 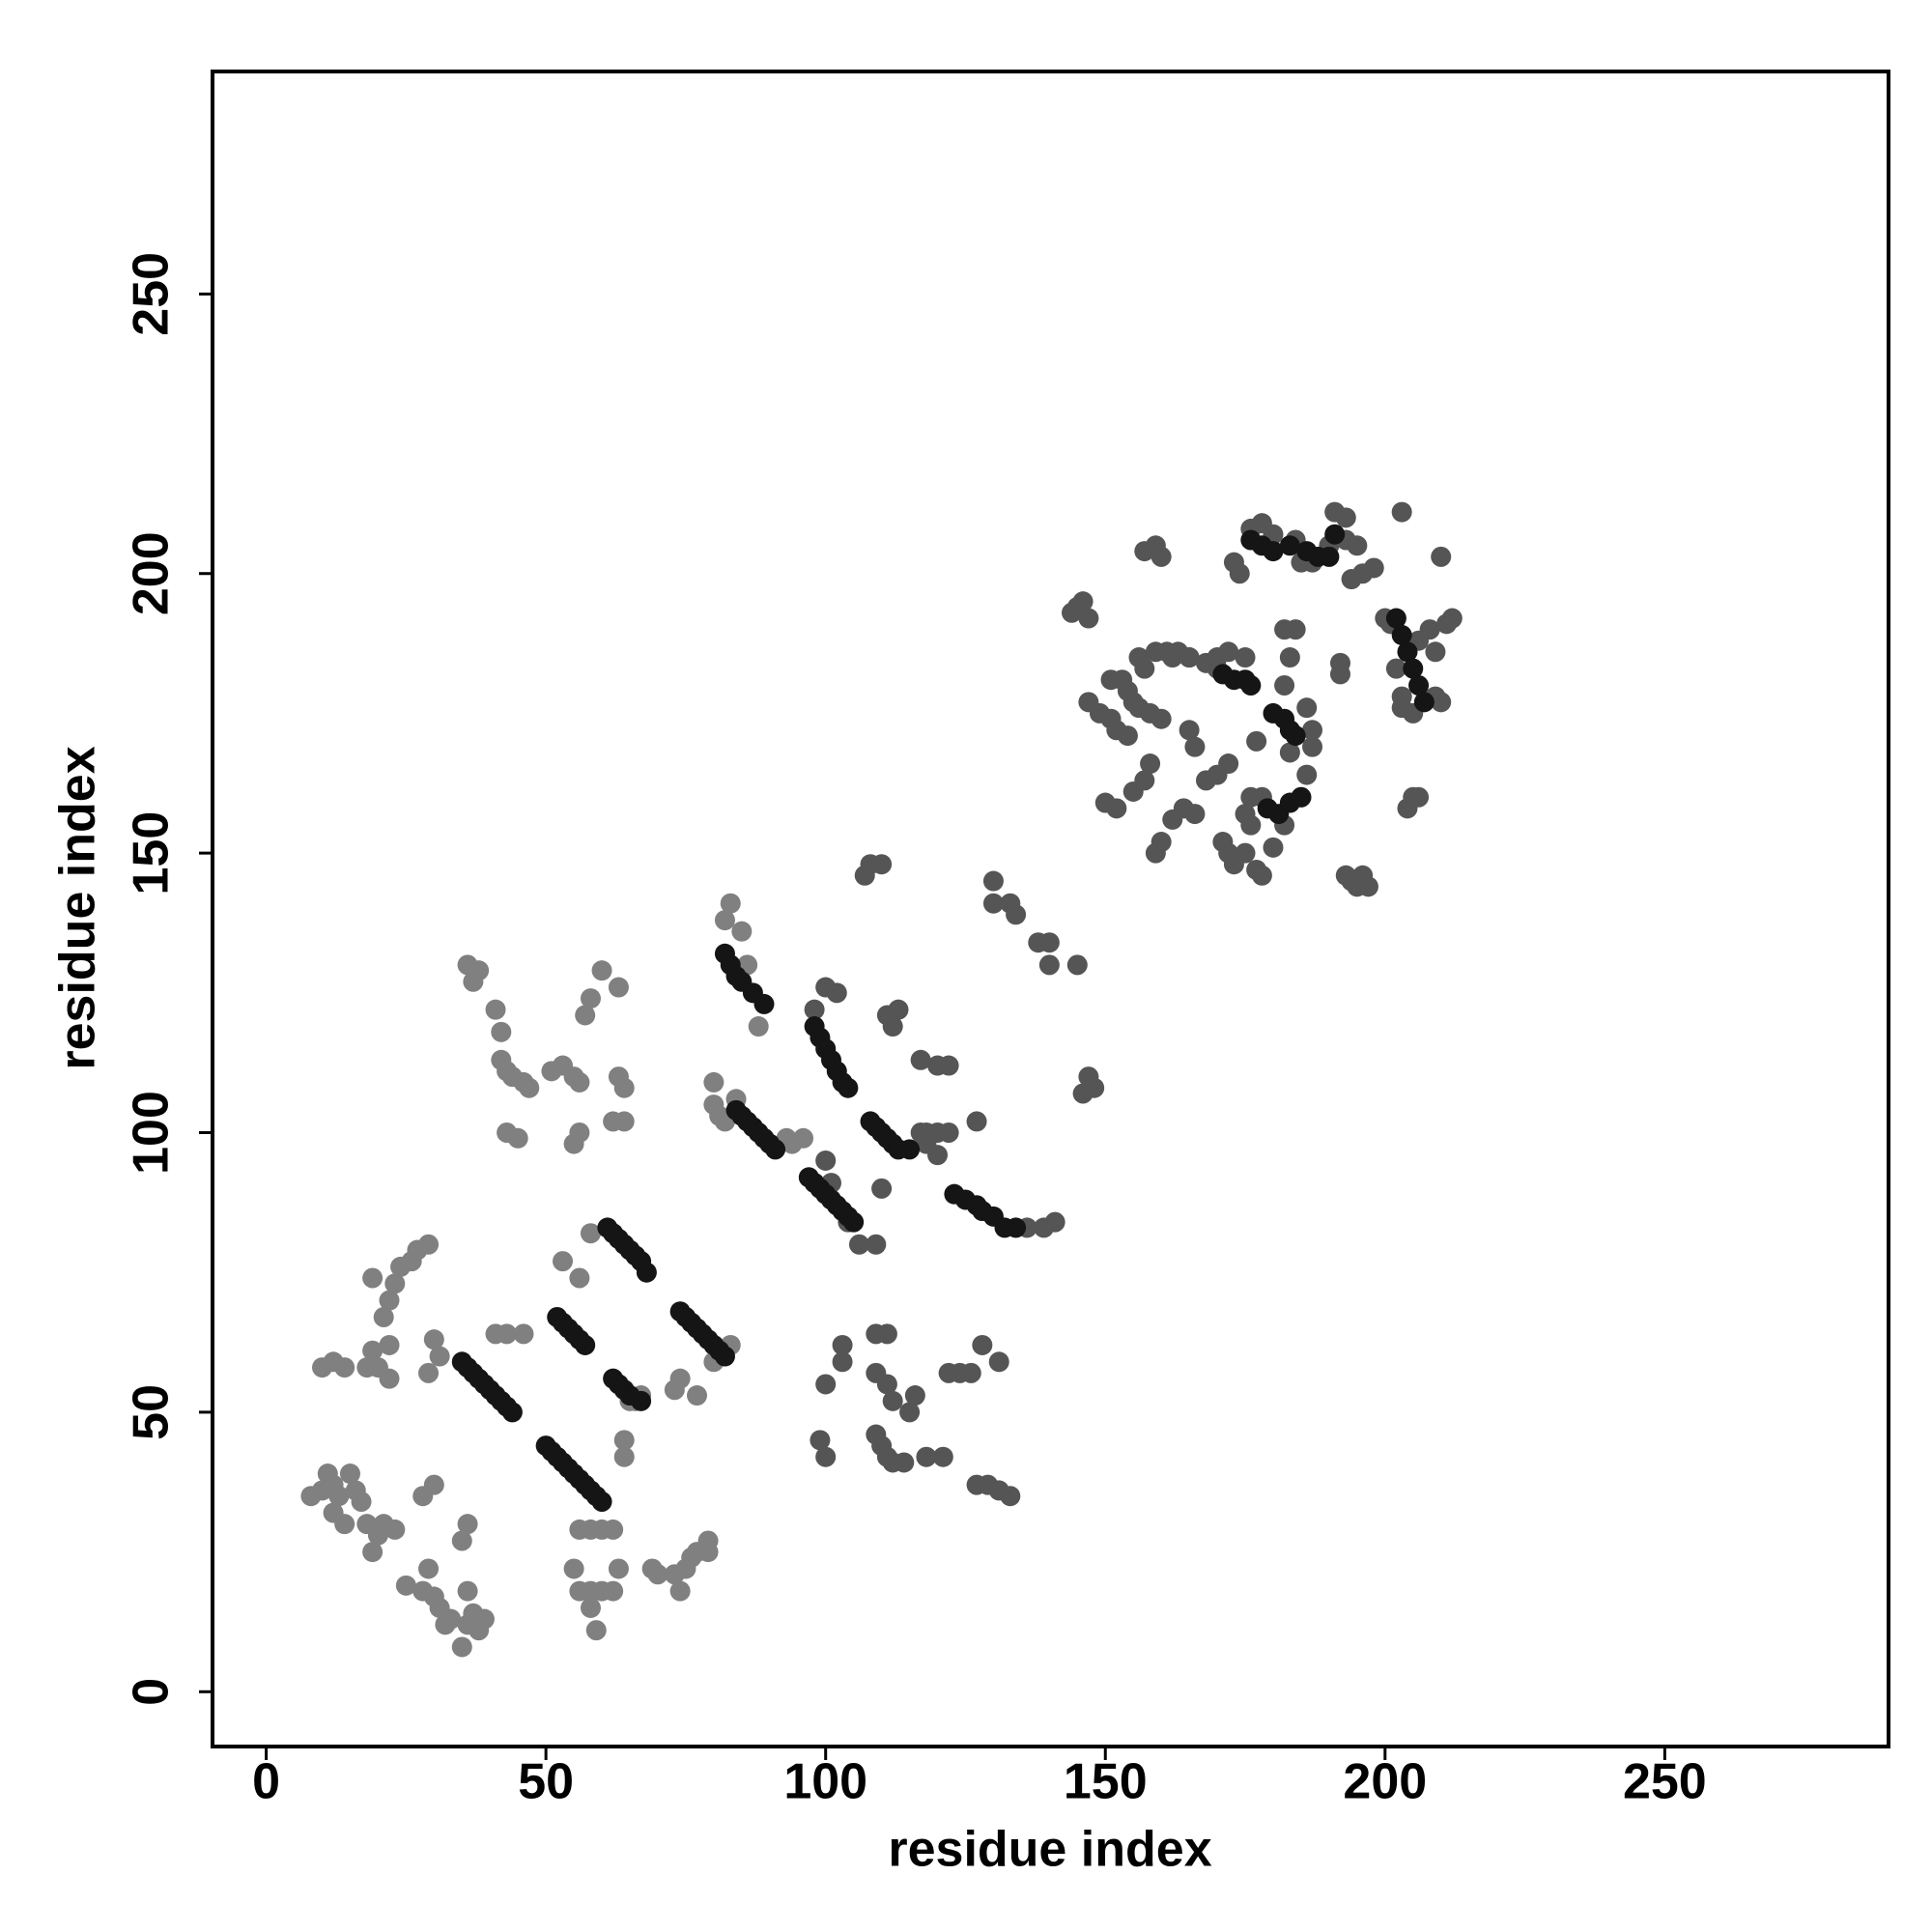 I want to click on y-tick-label: 150, so click(x=152, y=853).